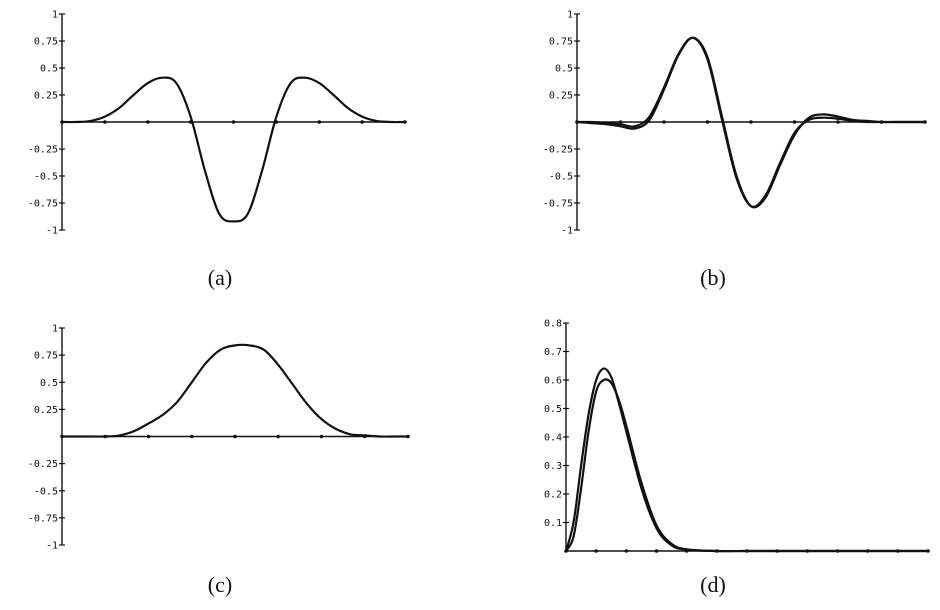  Describe the element at coordinates (43, 518) in the screenshot. I see `panel-c-y-tick-label: -0.75` at that location.